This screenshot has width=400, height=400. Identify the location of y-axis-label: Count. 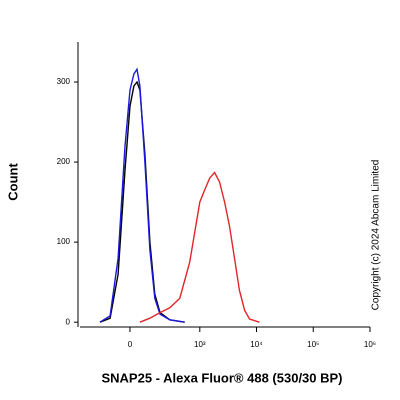
(12, 182).